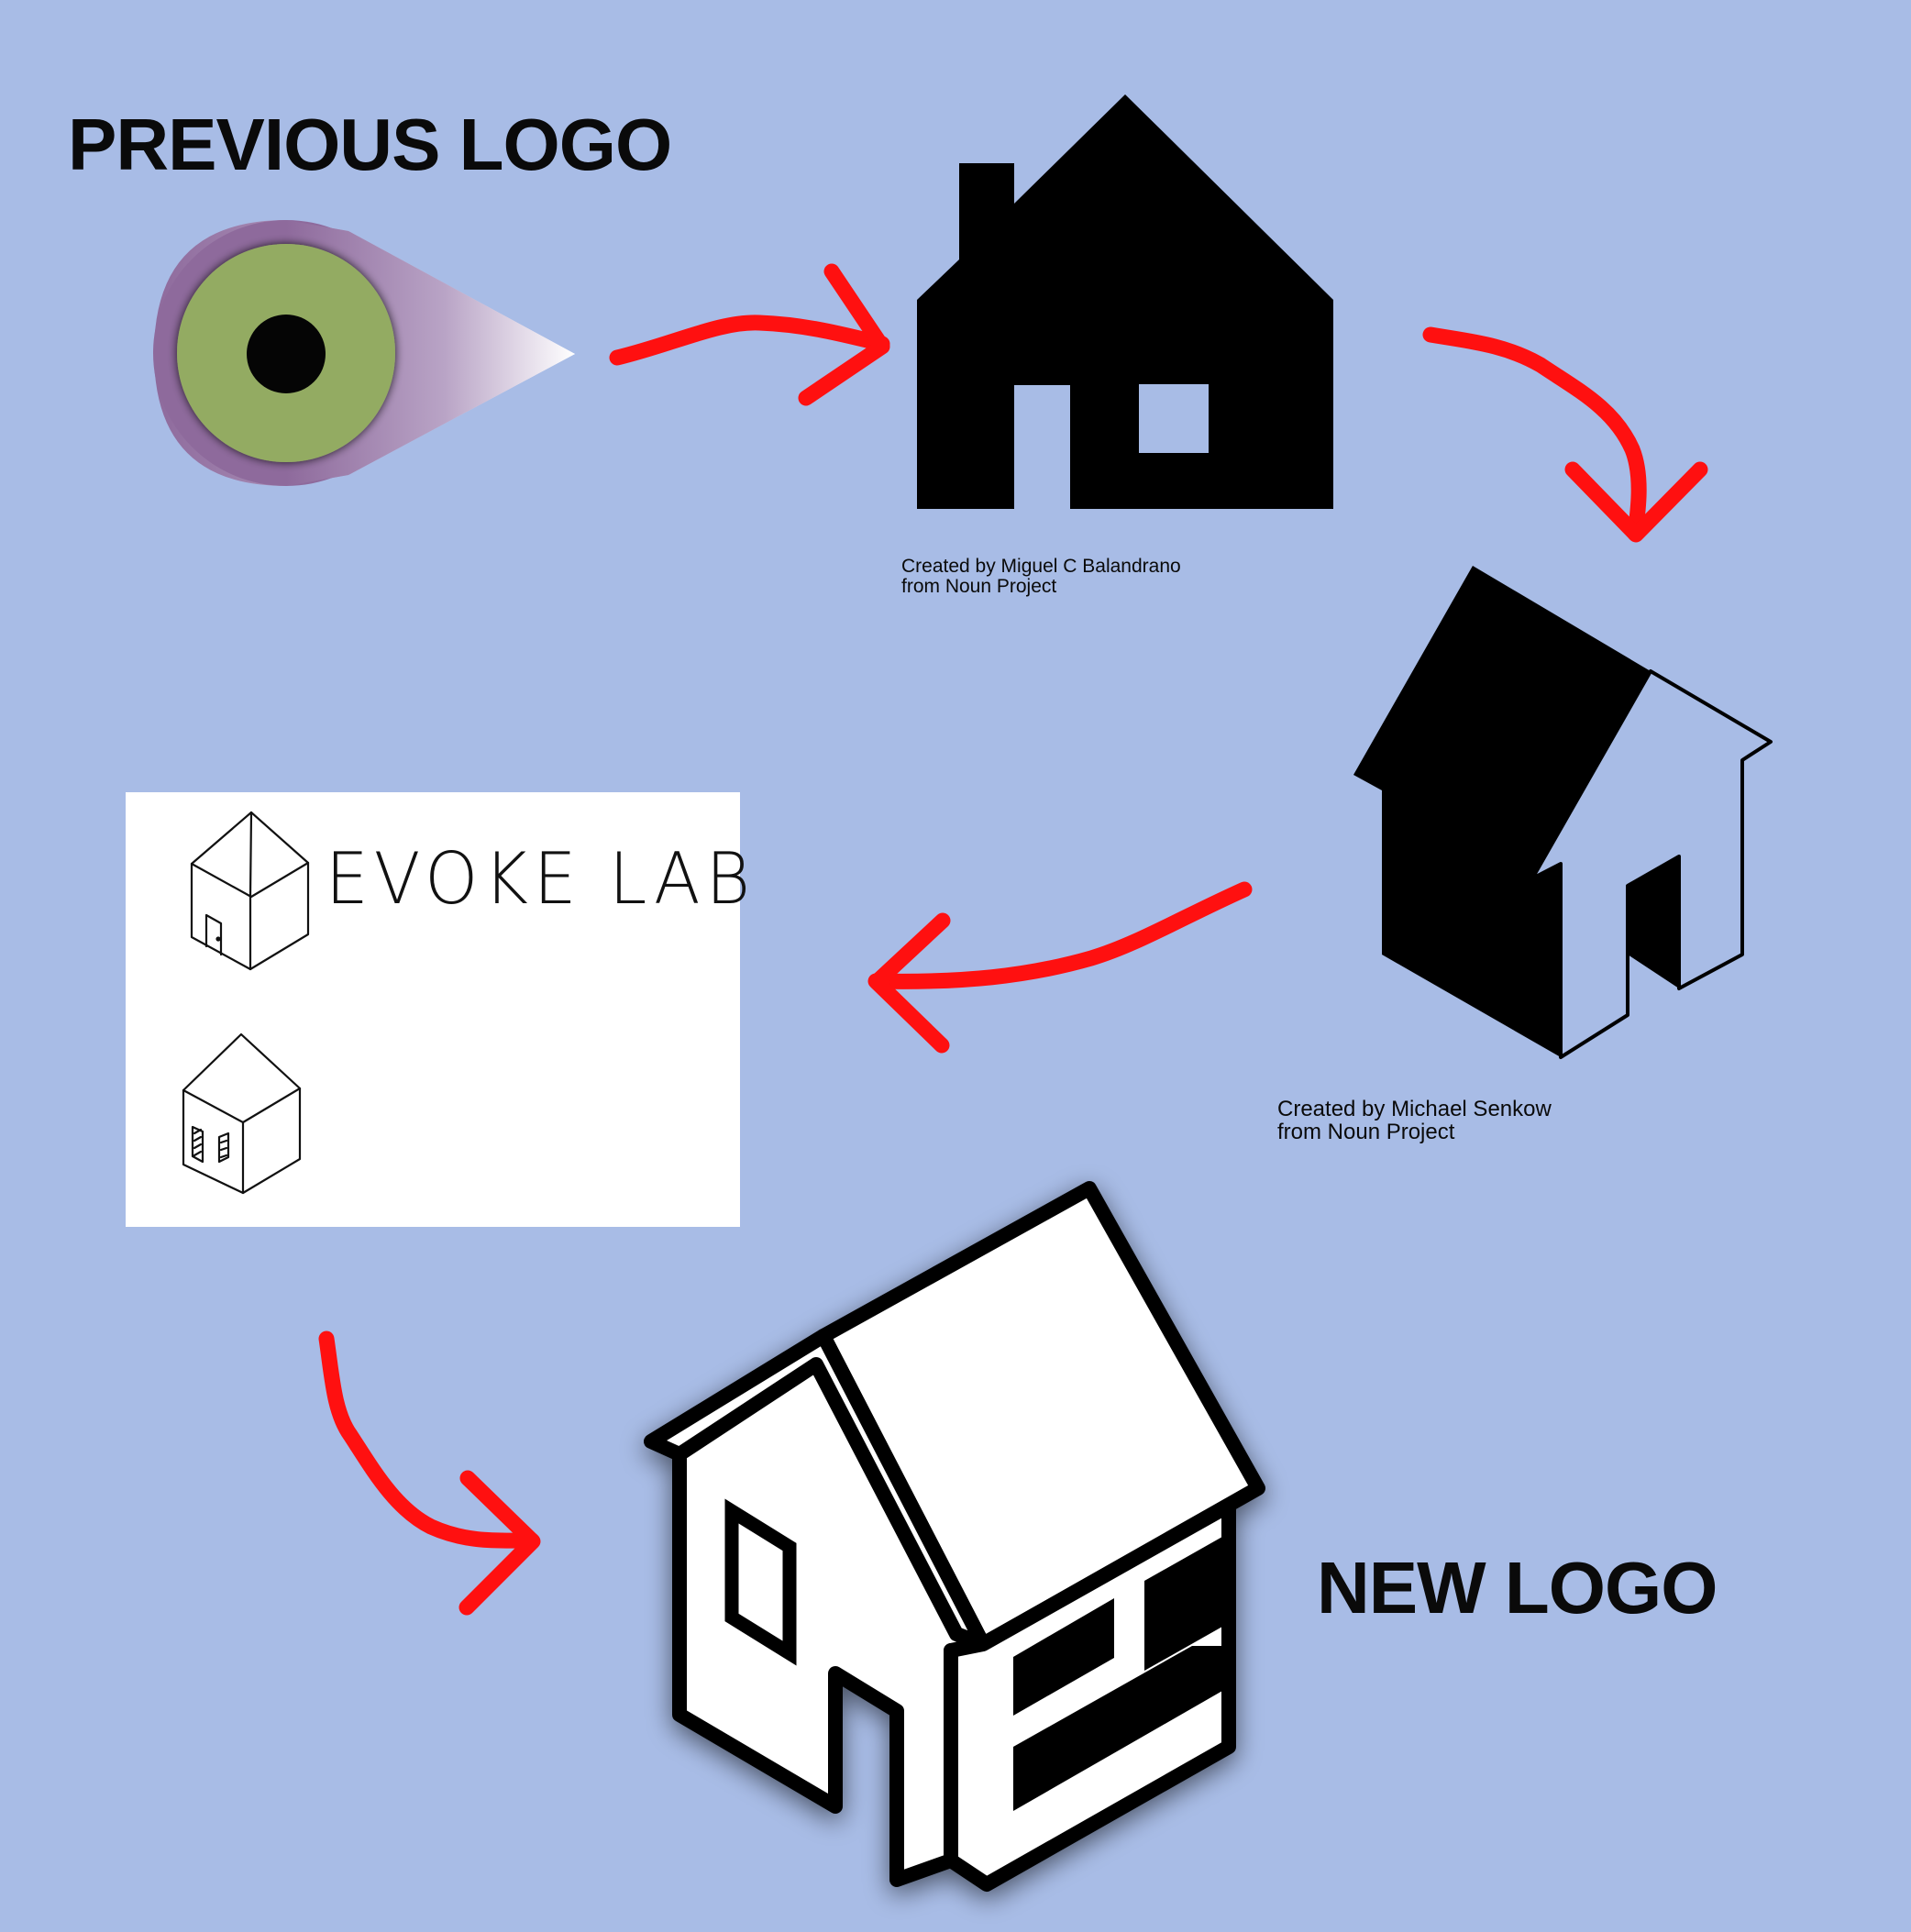  What do you see at coordinates (438, 1009) in the screenshot?
I see `sketch-card: EVOKE LAB` at bounding box center [438, 1009].